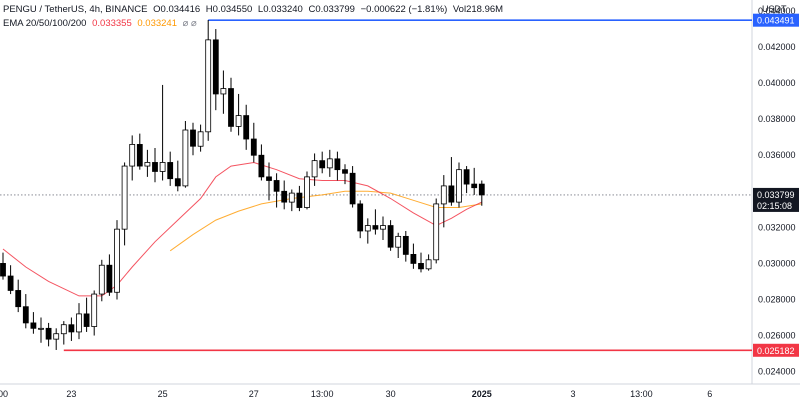  Describe the element at coordinates (777, 263) in the screenshot. I see `price-tick-label: 0.030000` at that location.